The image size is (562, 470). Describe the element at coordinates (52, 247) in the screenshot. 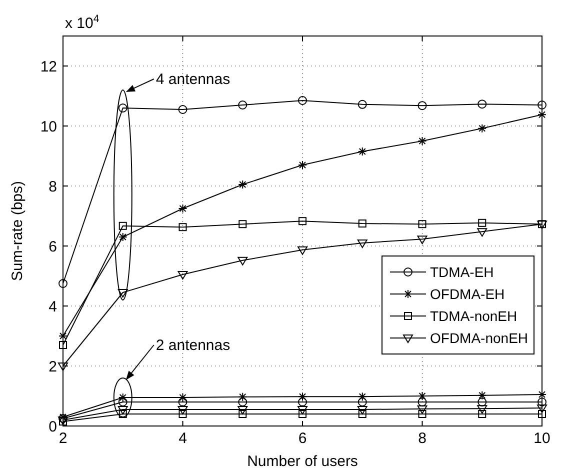

I see `y-tick-label: 6` at that location.